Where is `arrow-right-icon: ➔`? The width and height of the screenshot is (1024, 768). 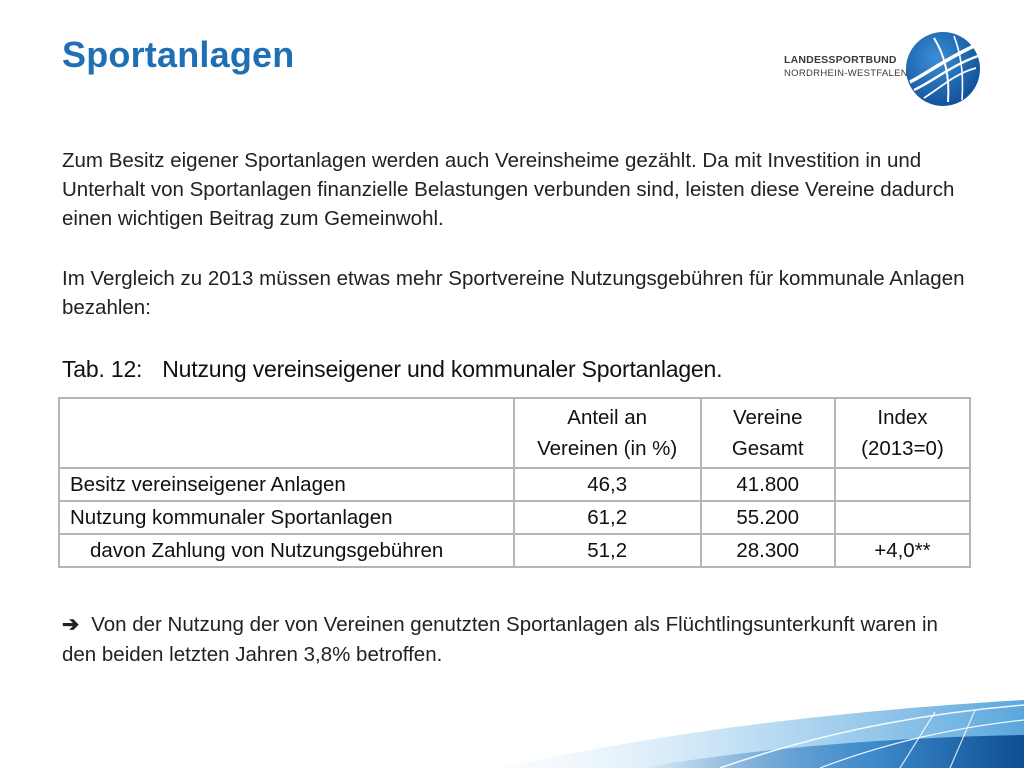 arrow-right-icon: ➔ is located at coordinates (71, 624).